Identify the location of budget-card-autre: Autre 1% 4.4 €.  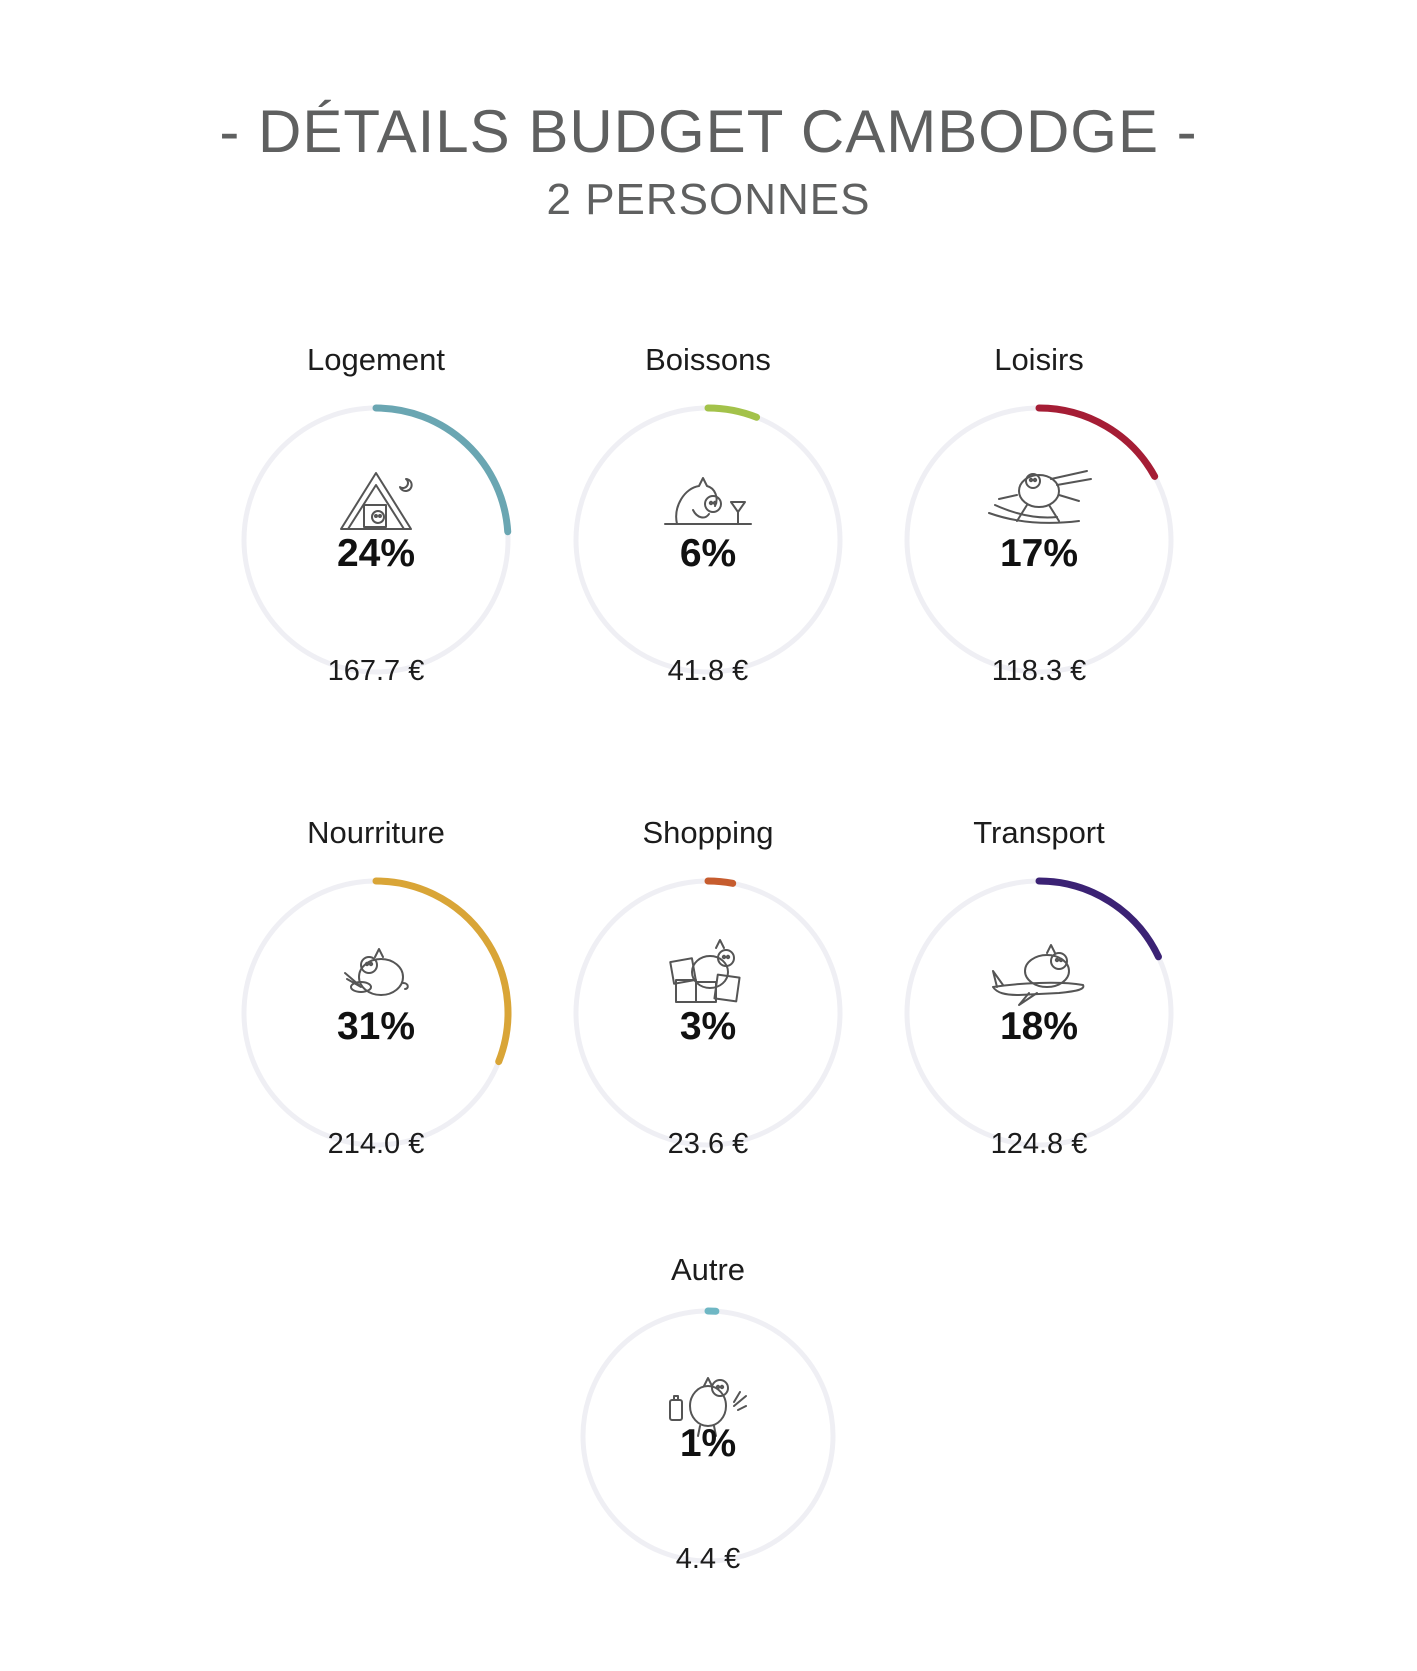
(708, 1450).